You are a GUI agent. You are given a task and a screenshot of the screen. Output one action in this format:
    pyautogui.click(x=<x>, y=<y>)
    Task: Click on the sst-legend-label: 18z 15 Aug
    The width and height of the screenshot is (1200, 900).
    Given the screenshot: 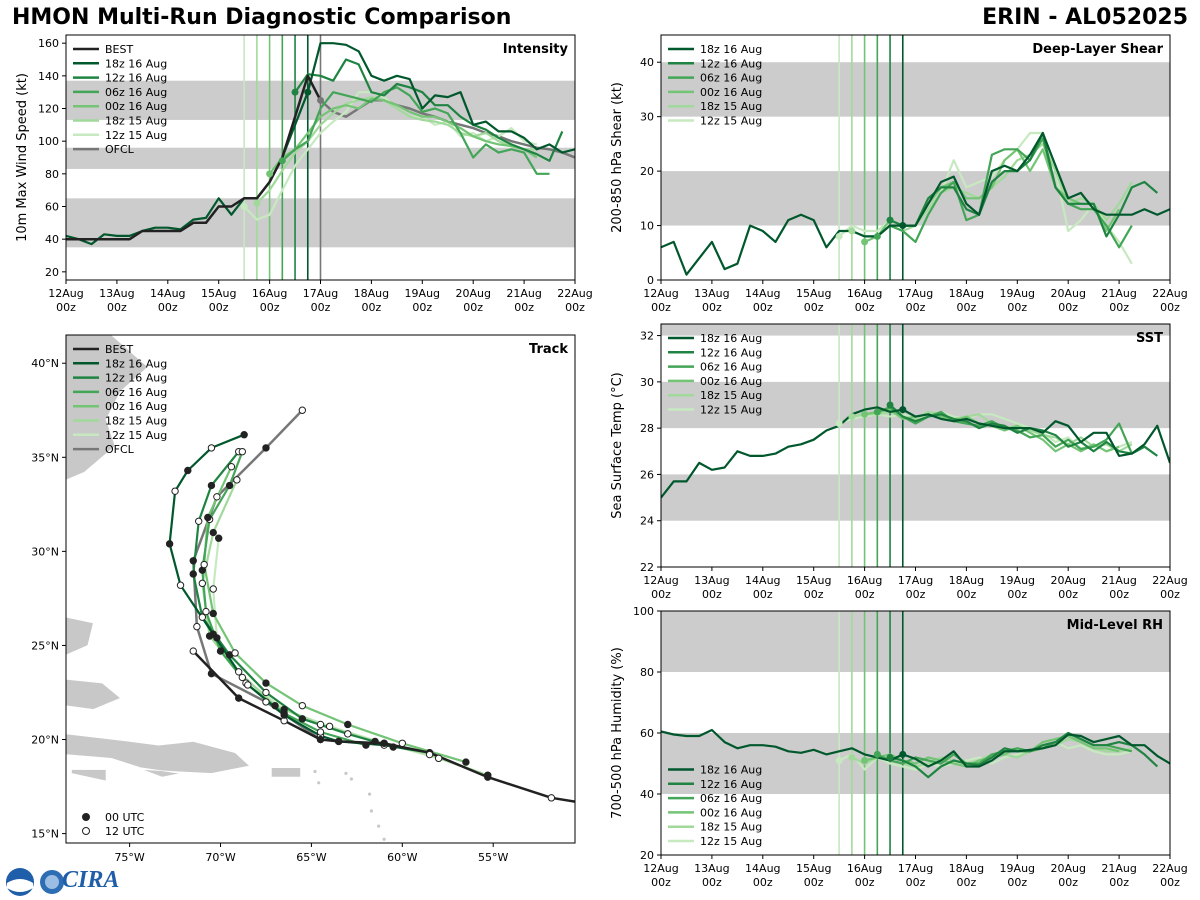 What is the action you would take?
    pyautogui.click(x=731, y=395)
    